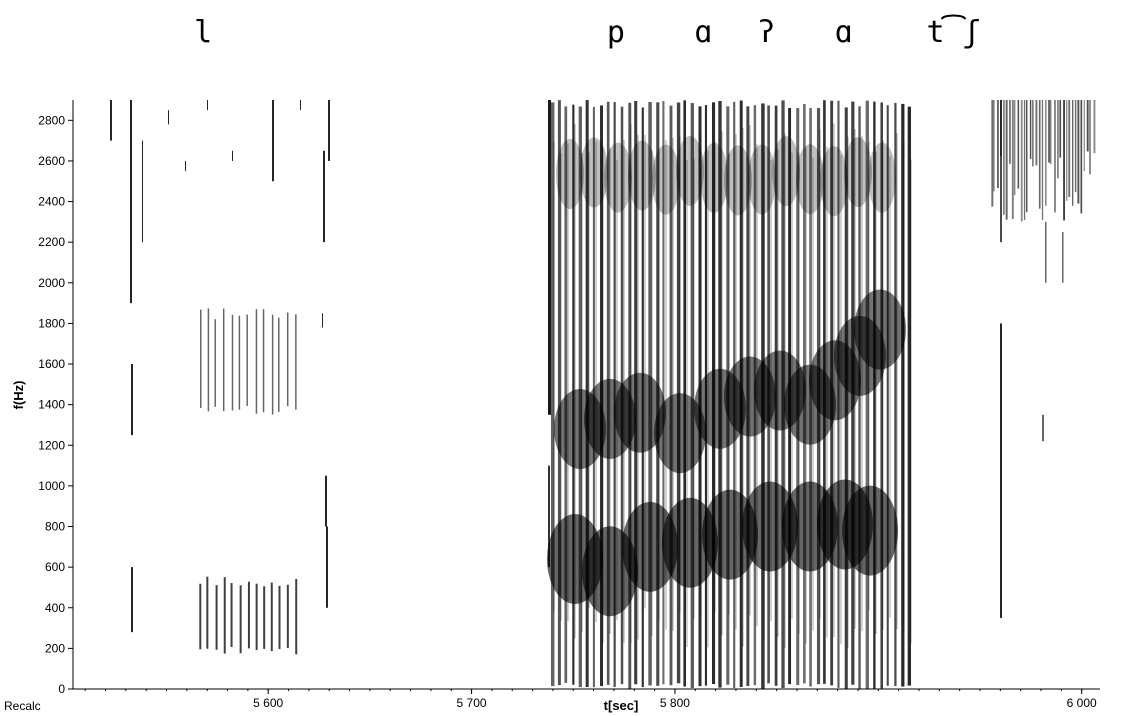 This screenshot has width=1124, height=716. I want to click on phonetic-label: p, so click(616, 32).